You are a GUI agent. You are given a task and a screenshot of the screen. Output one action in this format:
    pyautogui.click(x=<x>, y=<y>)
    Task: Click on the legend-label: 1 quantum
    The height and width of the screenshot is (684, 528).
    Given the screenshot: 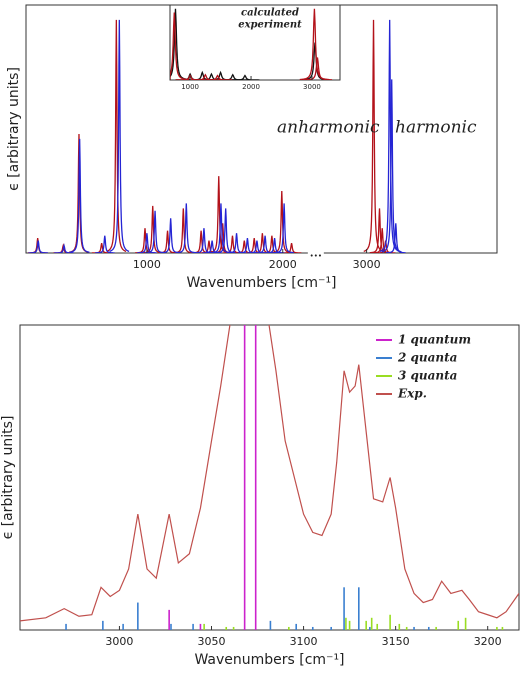 What is the action you would take?
    pyautogui.click(x=434, y=340)
    